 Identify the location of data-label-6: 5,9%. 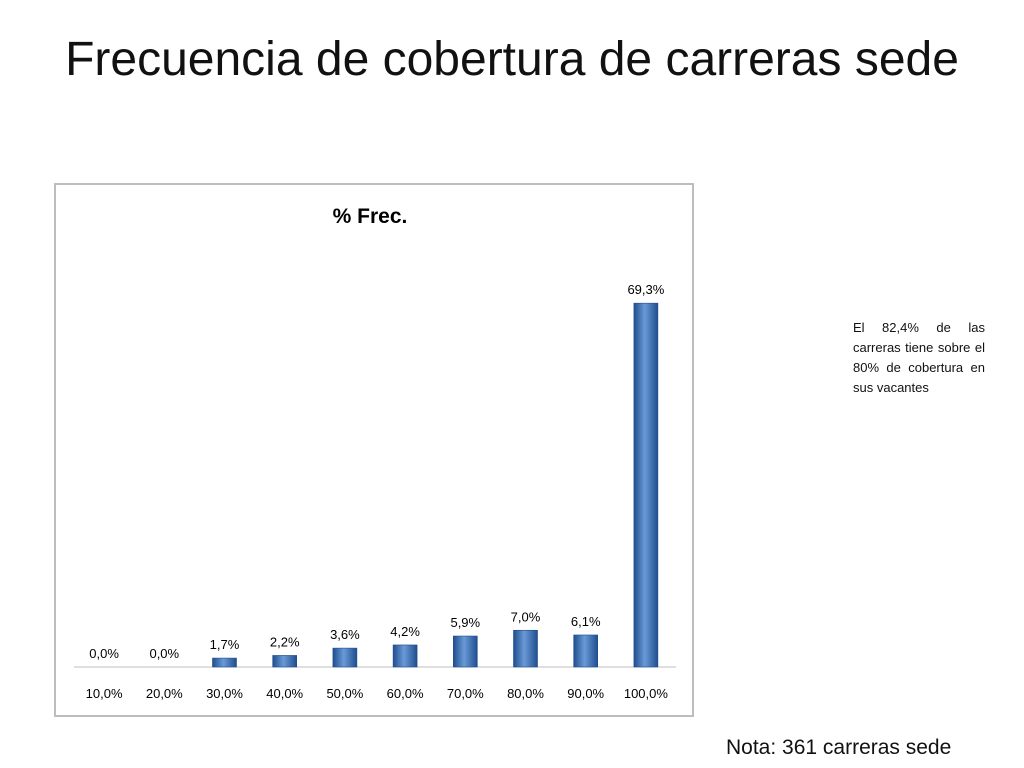
(465, 622).